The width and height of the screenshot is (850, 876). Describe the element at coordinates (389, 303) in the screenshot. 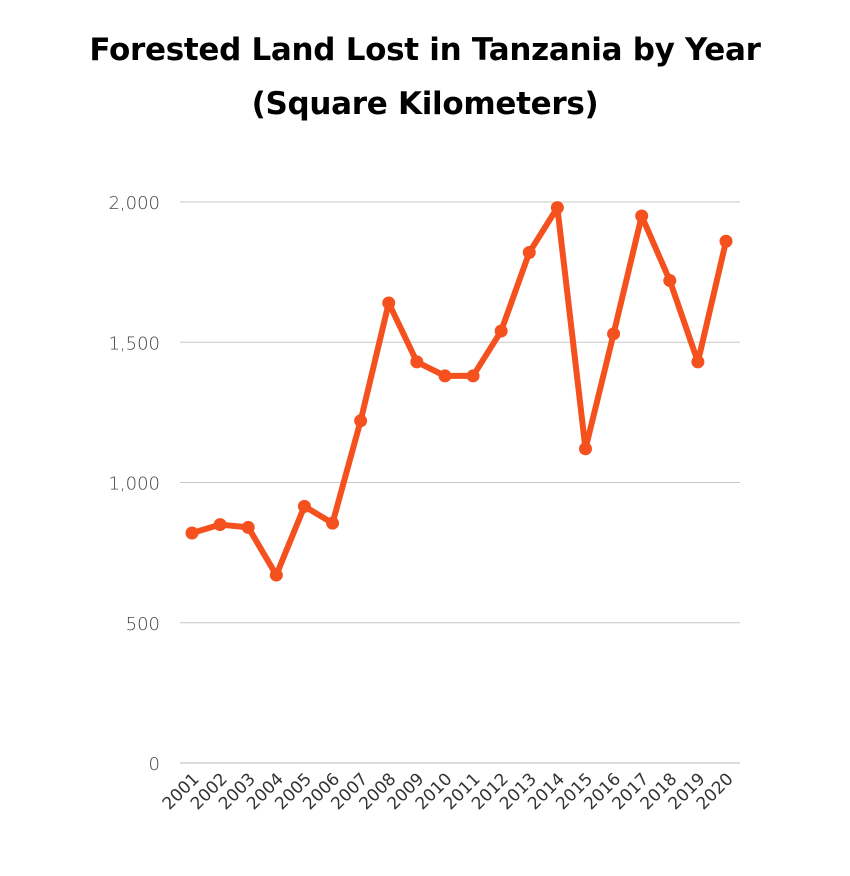

I see `data-point-2008` at that location.